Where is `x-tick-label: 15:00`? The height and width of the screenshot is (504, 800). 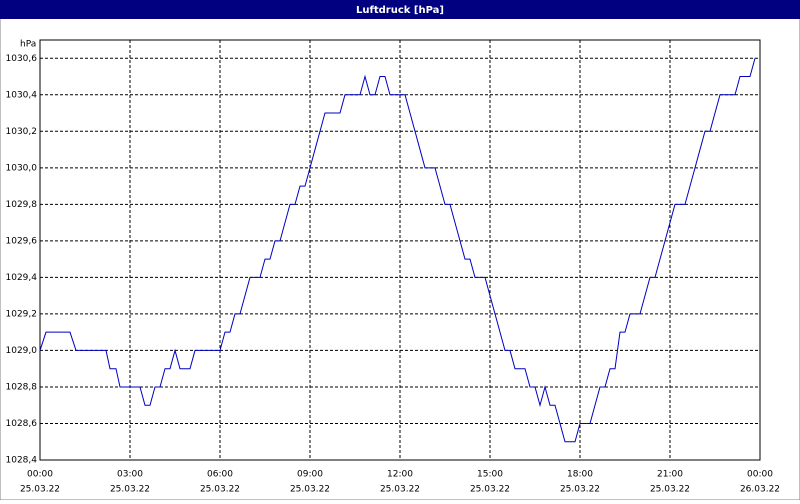
x-tick-label: 15:00 is located at coordinates (490, 475).